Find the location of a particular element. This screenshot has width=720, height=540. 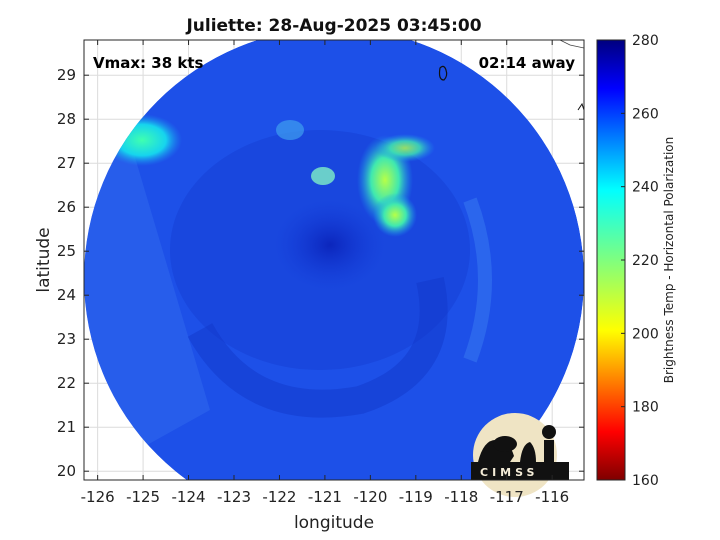

x-tick-label: -116 is located at coordinates (552, 497).